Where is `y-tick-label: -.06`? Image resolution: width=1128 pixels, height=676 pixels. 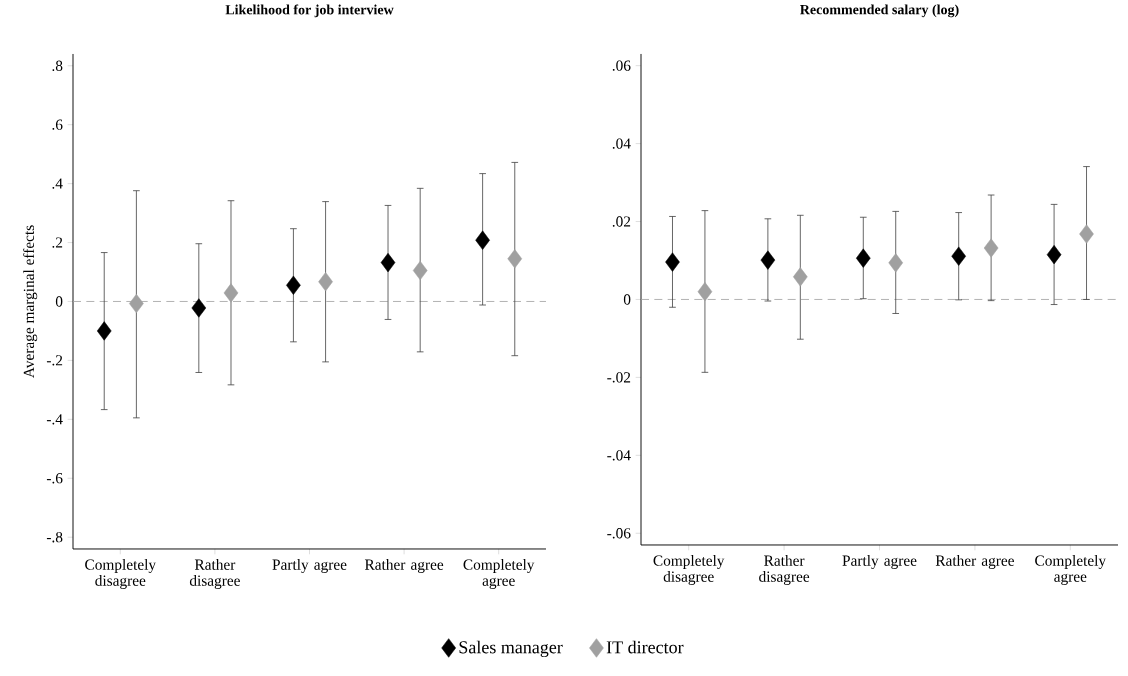 y-tick-label: -.06 is located at coordinates (619, 533).